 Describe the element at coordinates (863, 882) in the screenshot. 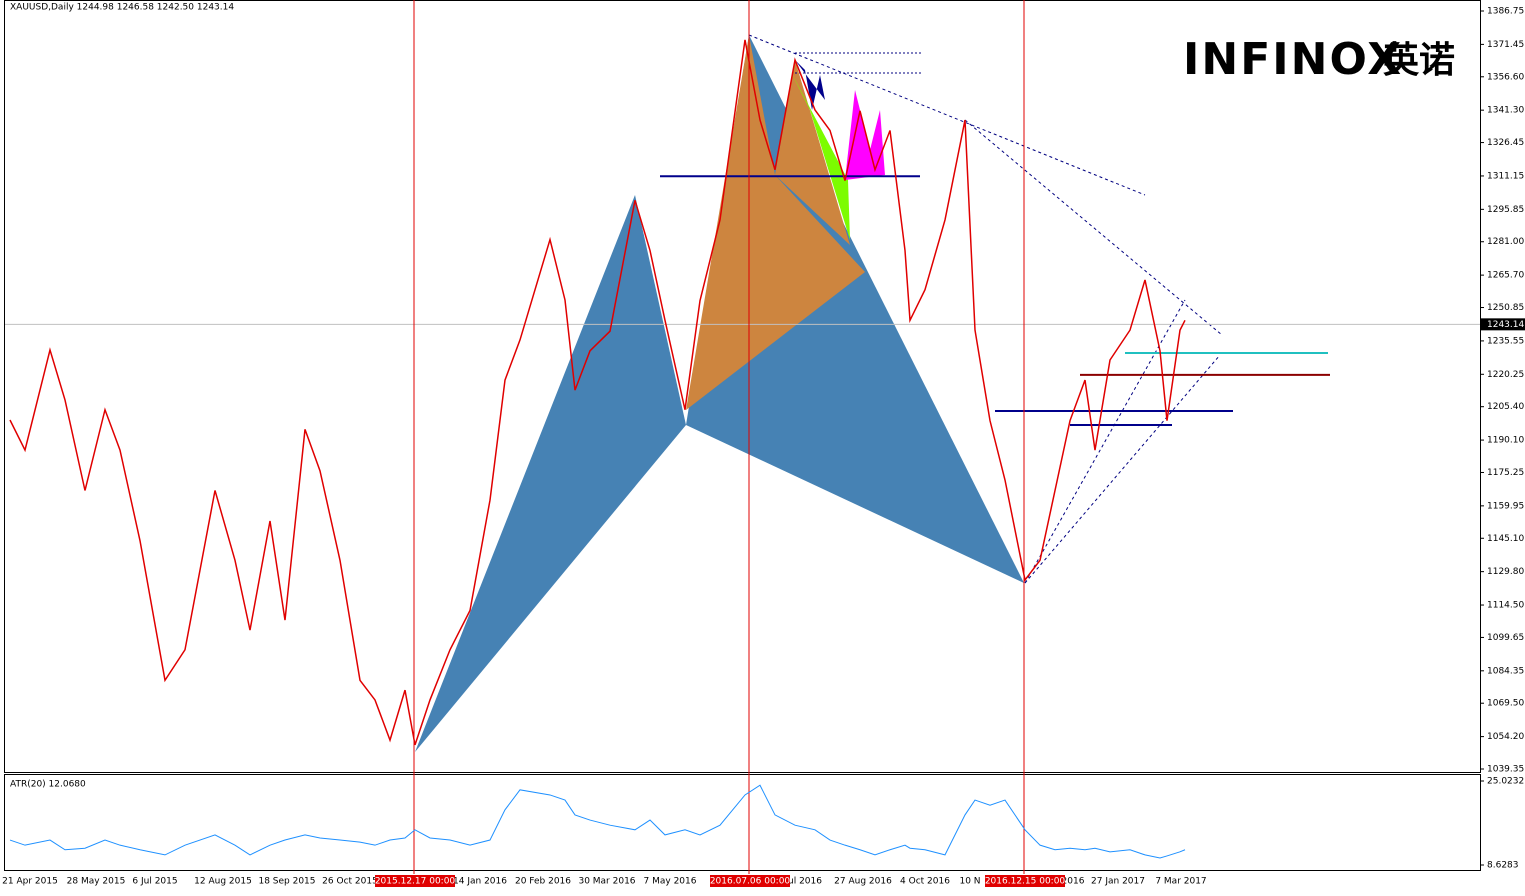

I see `x-tick-label: 27 Aug 2016` at that location.